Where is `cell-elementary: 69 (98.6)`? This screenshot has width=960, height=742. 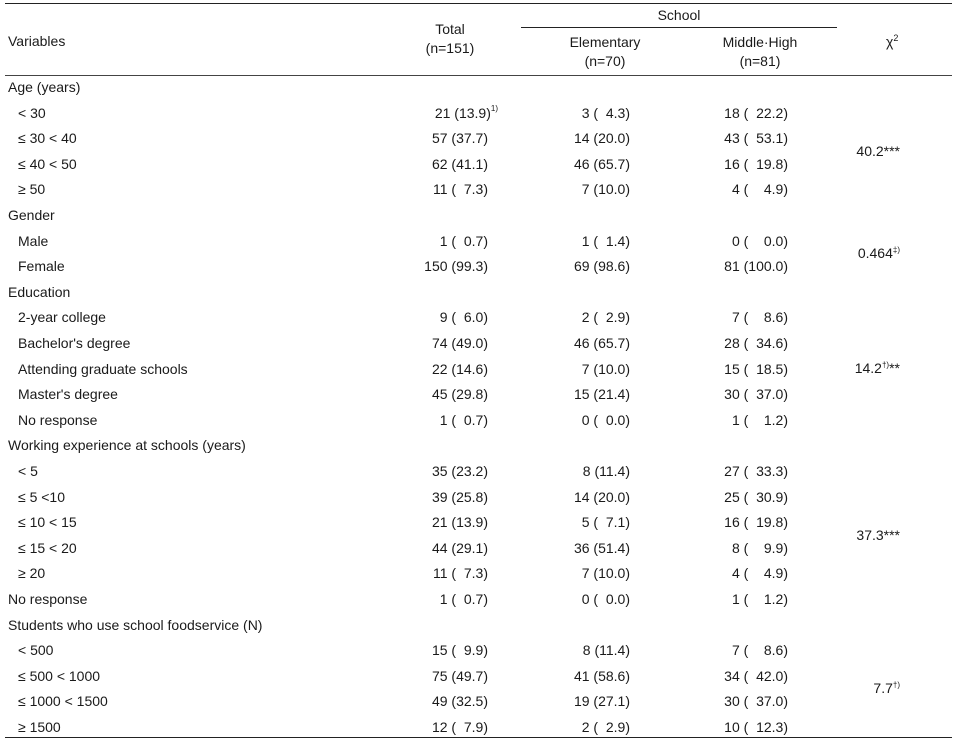 cell-elementary: 69 (98.6) is located at coordinates (601, 266).